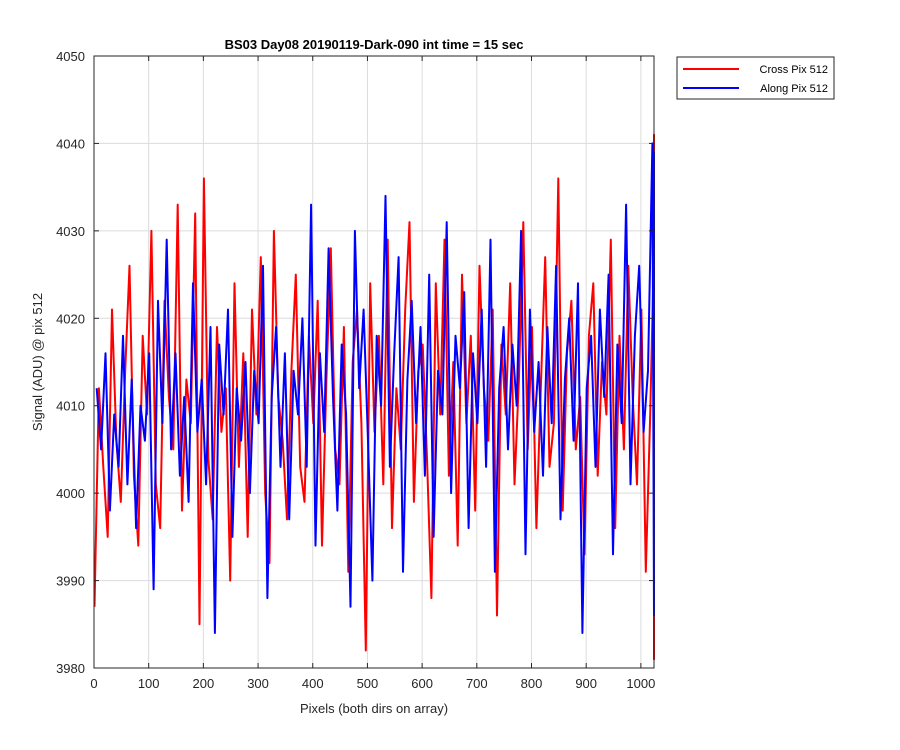  What do you see at coordinates (374, 708) in the screenshot?
I see `x-axis-label: Pixels (both dirs on array)` at bounding box center [374, 708].